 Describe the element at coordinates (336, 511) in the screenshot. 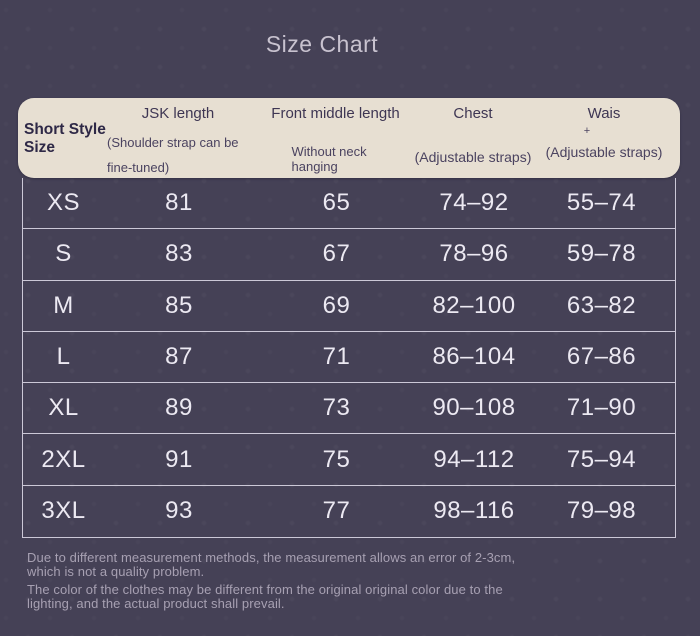

I see `front-middle-length-cell: 77` at that location.